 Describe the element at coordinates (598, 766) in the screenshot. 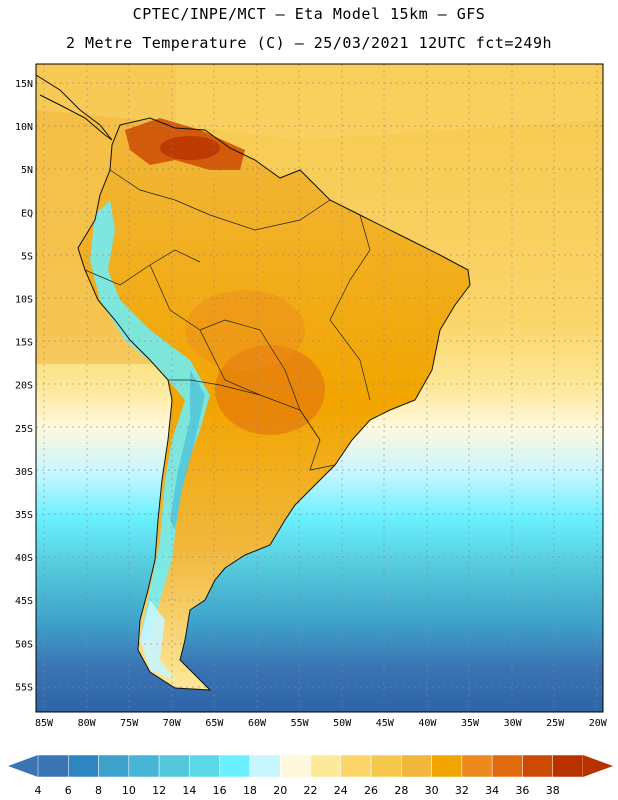

I see `colorbar-high-arrow` at that location.